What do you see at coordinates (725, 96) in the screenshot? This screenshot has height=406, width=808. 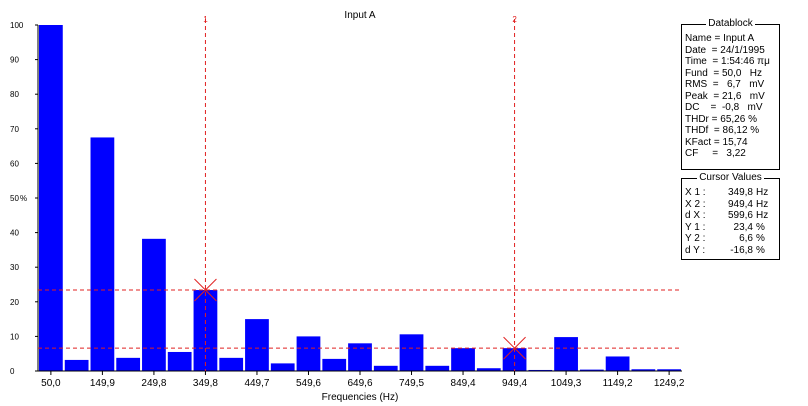 I see `datablock-line: Peak = 21,6 mV` at bounding box center [725, 96].